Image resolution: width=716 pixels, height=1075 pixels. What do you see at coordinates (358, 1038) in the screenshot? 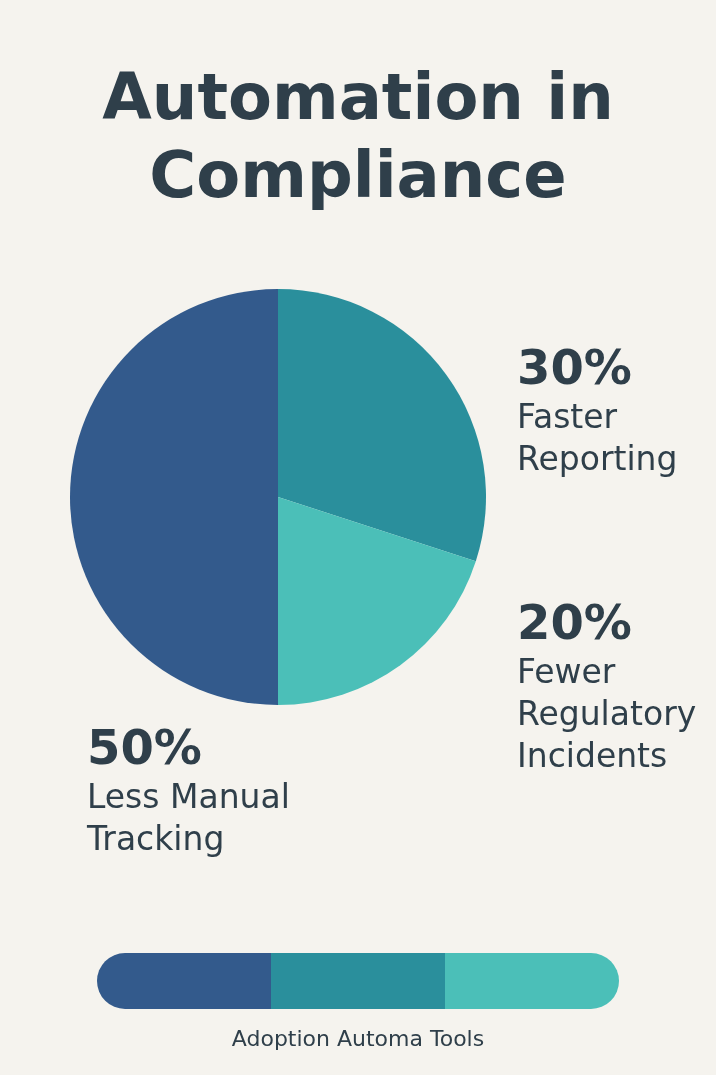
I see `text: Adoption Automa Tools` at bounding box center [358, 1038].